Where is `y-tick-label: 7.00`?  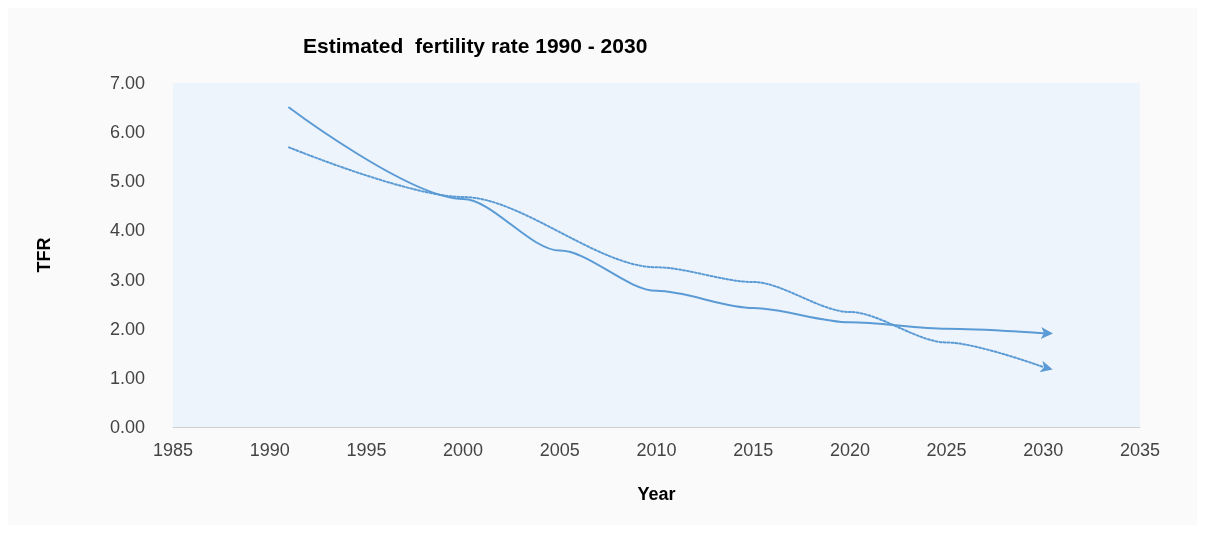
y-tick-label: 7.00 is located at coordinates (127, 83).